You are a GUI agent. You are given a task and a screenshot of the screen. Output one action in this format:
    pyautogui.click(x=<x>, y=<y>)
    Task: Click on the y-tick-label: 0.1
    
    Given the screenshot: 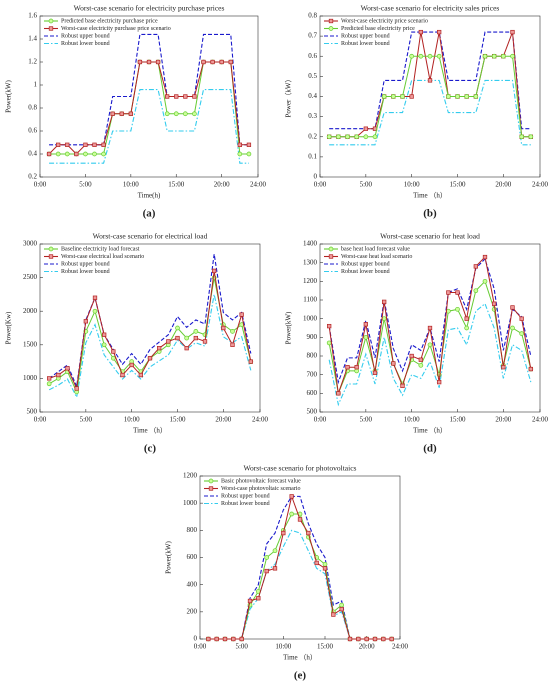 What is the action you would take?
    pyautogui.click(x=312, y=156)
    